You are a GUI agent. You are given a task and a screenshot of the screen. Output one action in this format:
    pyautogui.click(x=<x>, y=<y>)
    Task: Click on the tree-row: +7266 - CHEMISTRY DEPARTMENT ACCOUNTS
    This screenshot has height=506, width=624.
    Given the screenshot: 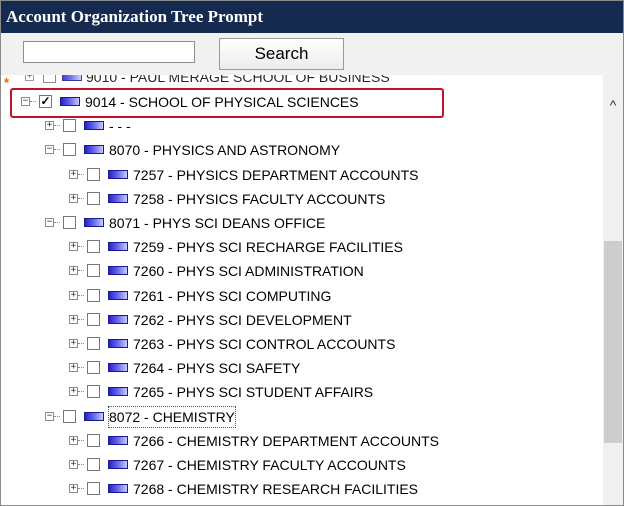 What is the action you would take?
    pyautogui.click(x=301, y=441)
    